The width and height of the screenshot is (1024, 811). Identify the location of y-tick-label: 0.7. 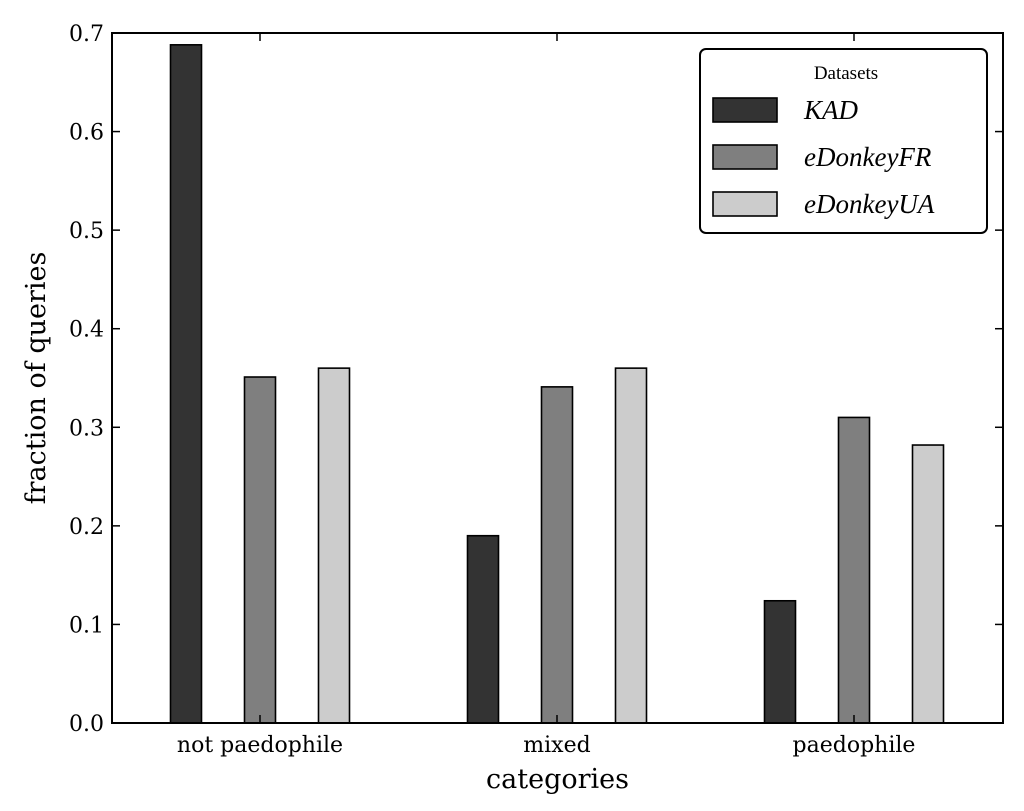
(86, 34).